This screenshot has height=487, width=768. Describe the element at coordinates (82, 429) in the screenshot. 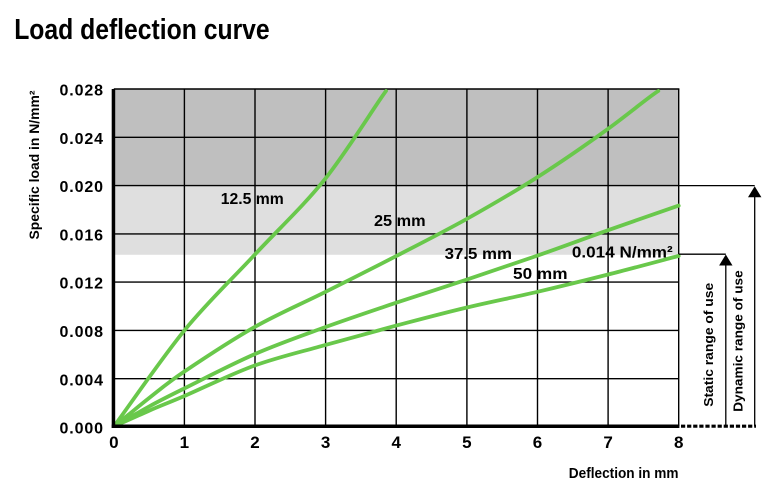

I see `svg-text: 0.000` at that location.